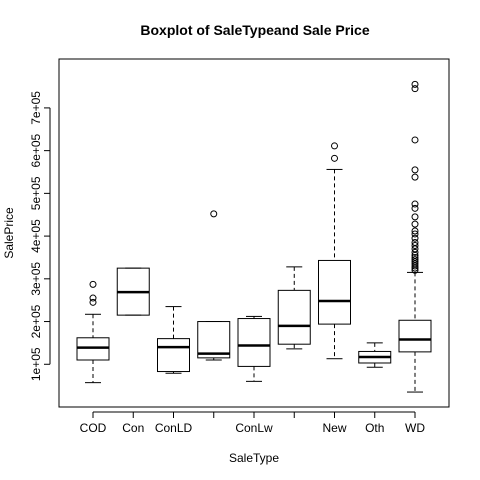  What do you see at coordinates (214, 285) in the screenshot?
I see `box-conli` at bounding box center [214, 285].